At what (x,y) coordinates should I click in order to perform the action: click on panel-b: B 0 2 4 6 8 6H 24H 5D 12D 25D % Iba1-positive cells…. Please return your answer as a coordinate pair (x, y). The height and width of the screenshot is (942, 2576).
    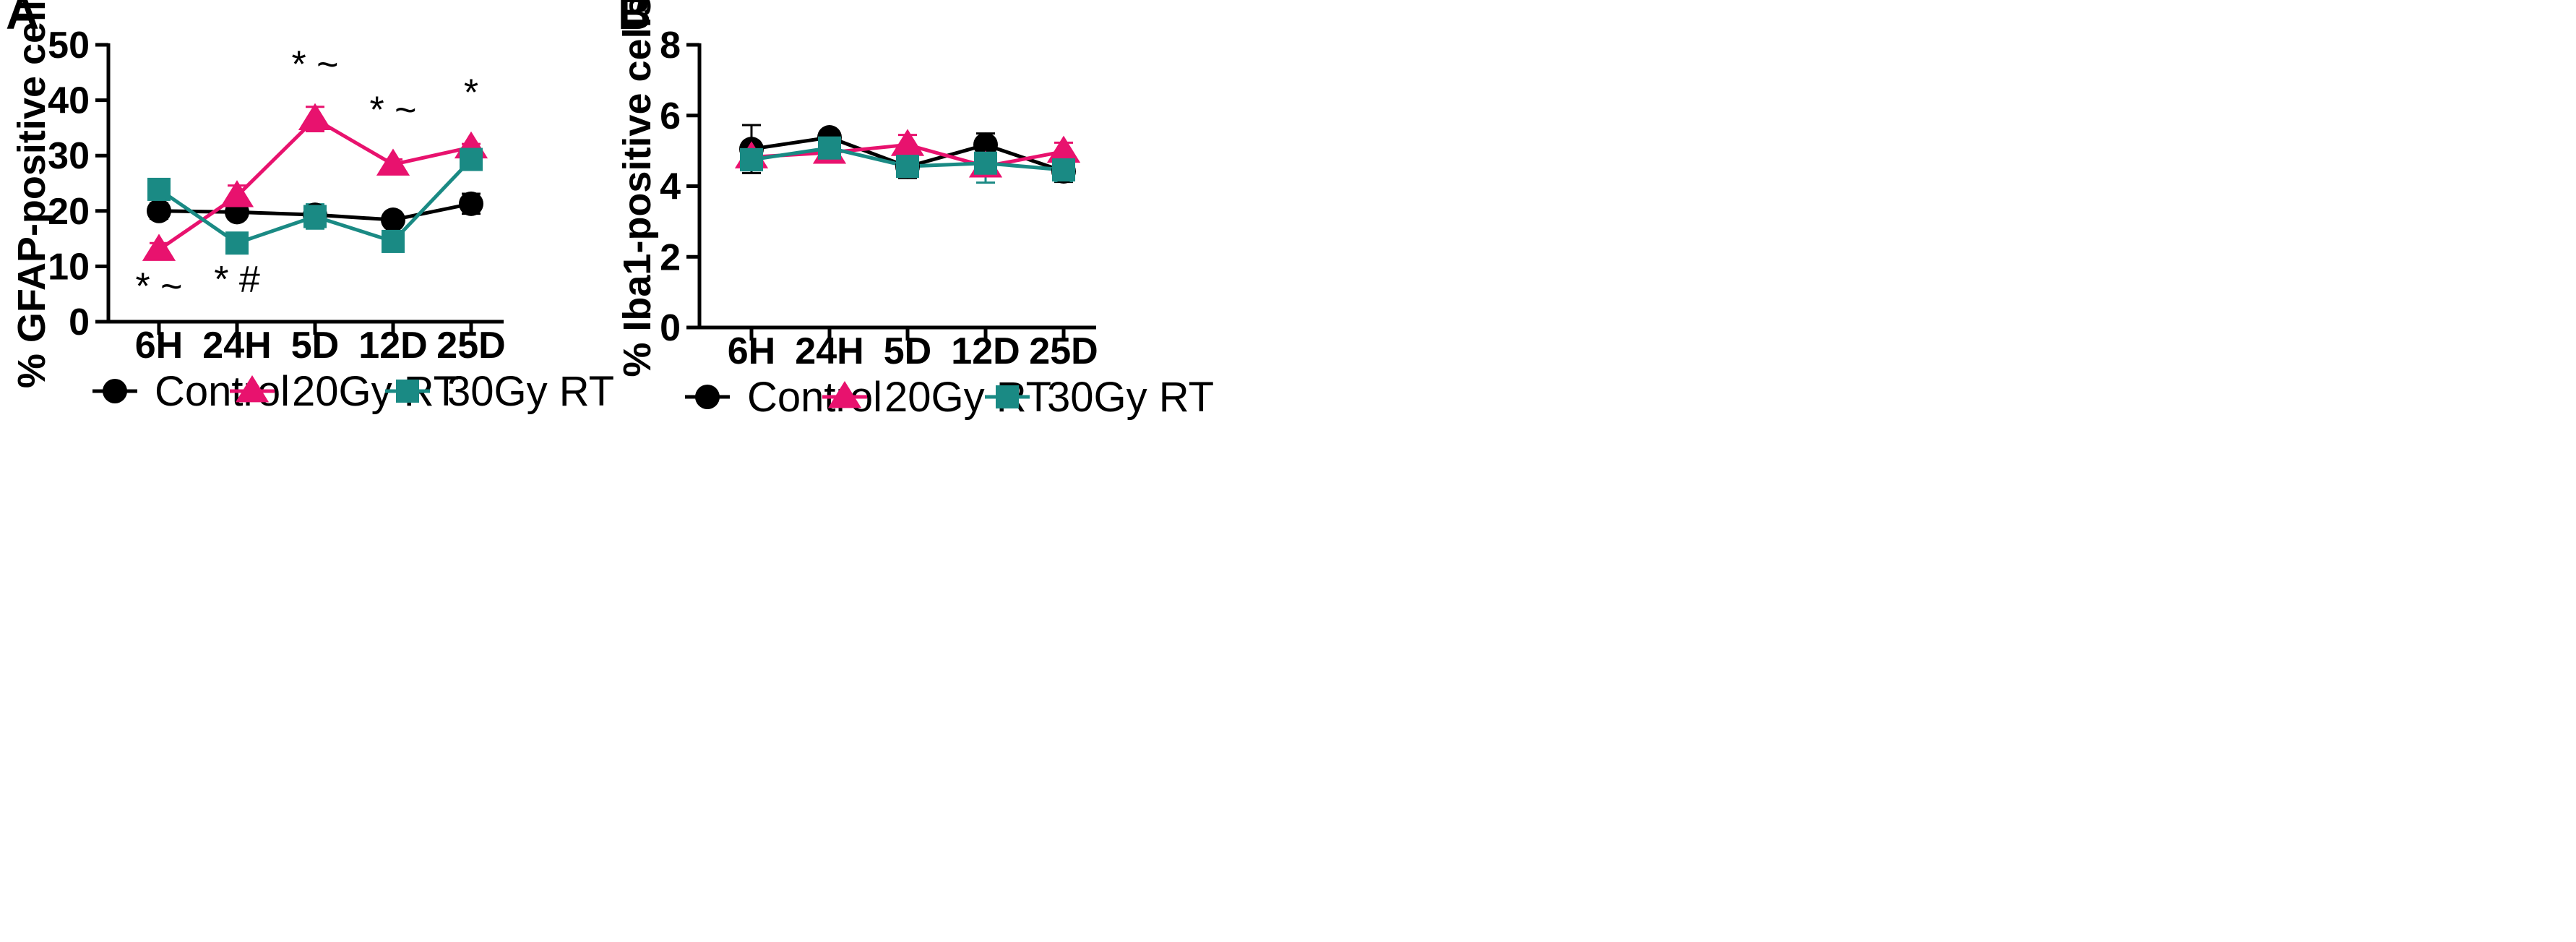
    Looking at the image, I should click on (915, 210).